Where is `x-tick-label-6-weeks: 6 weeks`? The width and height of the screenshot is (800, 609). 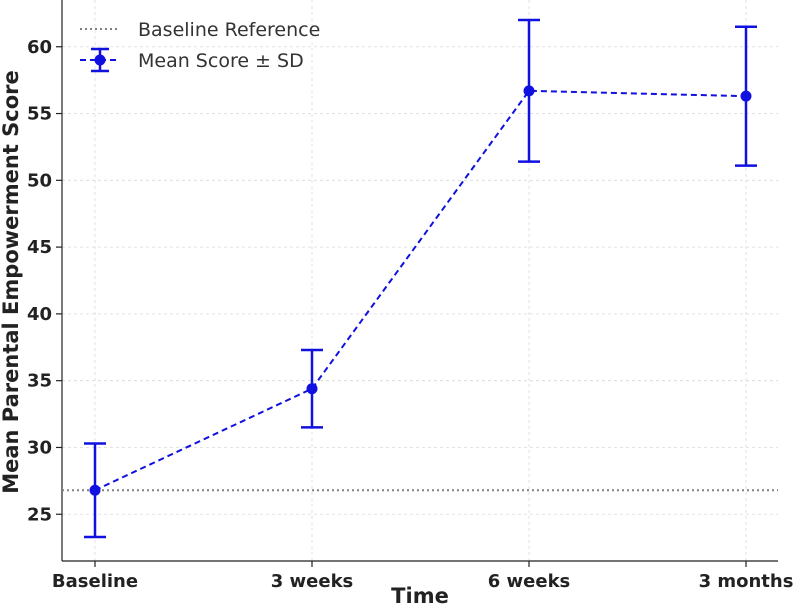 x-tick-label-6-weeks: 6 weeks is located at coordinates (529, 581).